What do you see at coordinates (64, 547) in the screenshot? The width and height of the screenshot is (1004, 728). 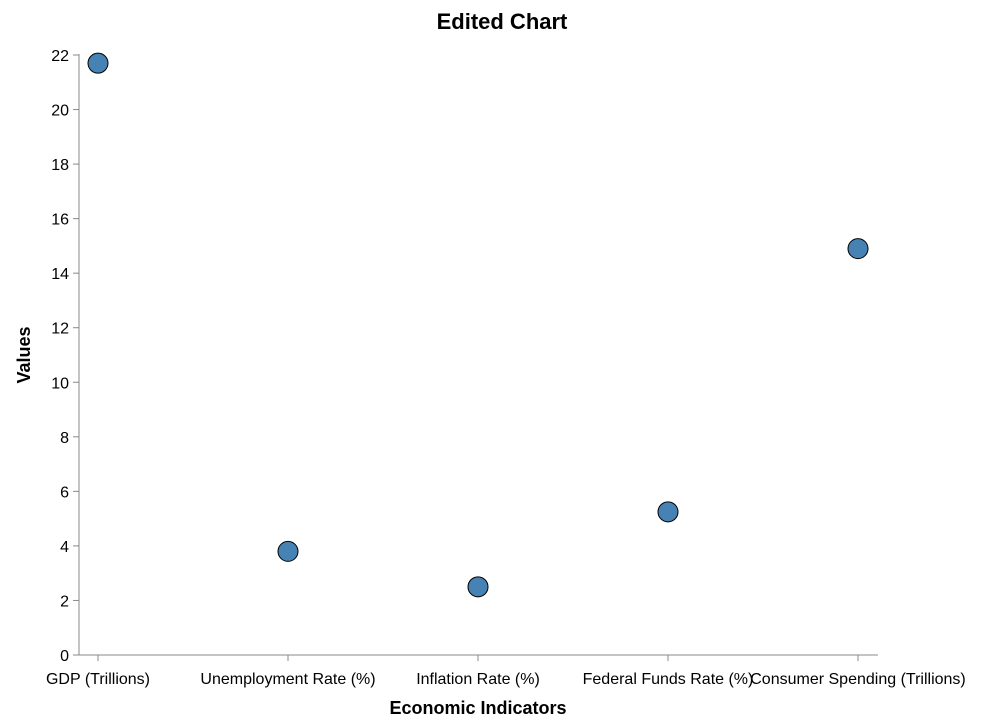 I see `y-tick-label: 4` at bounding box center [64, 547].